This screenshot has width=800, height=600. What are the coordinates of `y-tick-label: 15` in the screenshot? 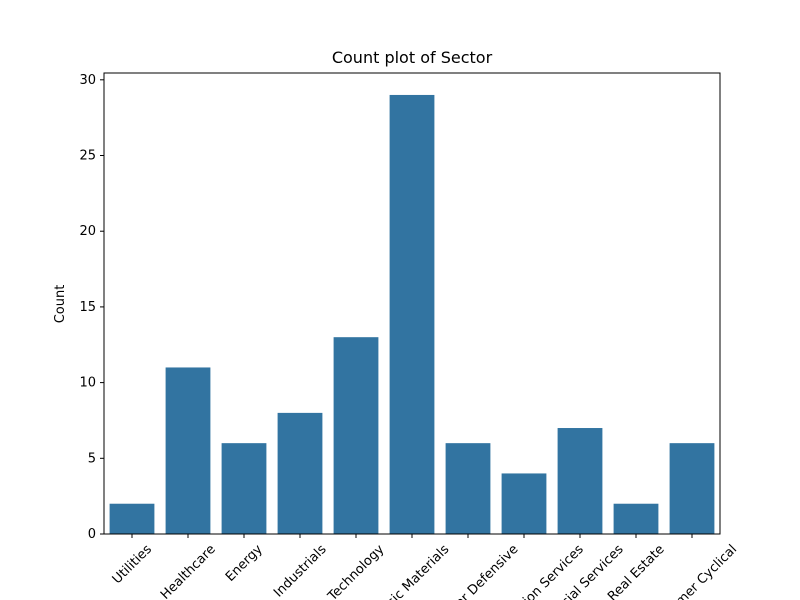 It's located at (87, 307).